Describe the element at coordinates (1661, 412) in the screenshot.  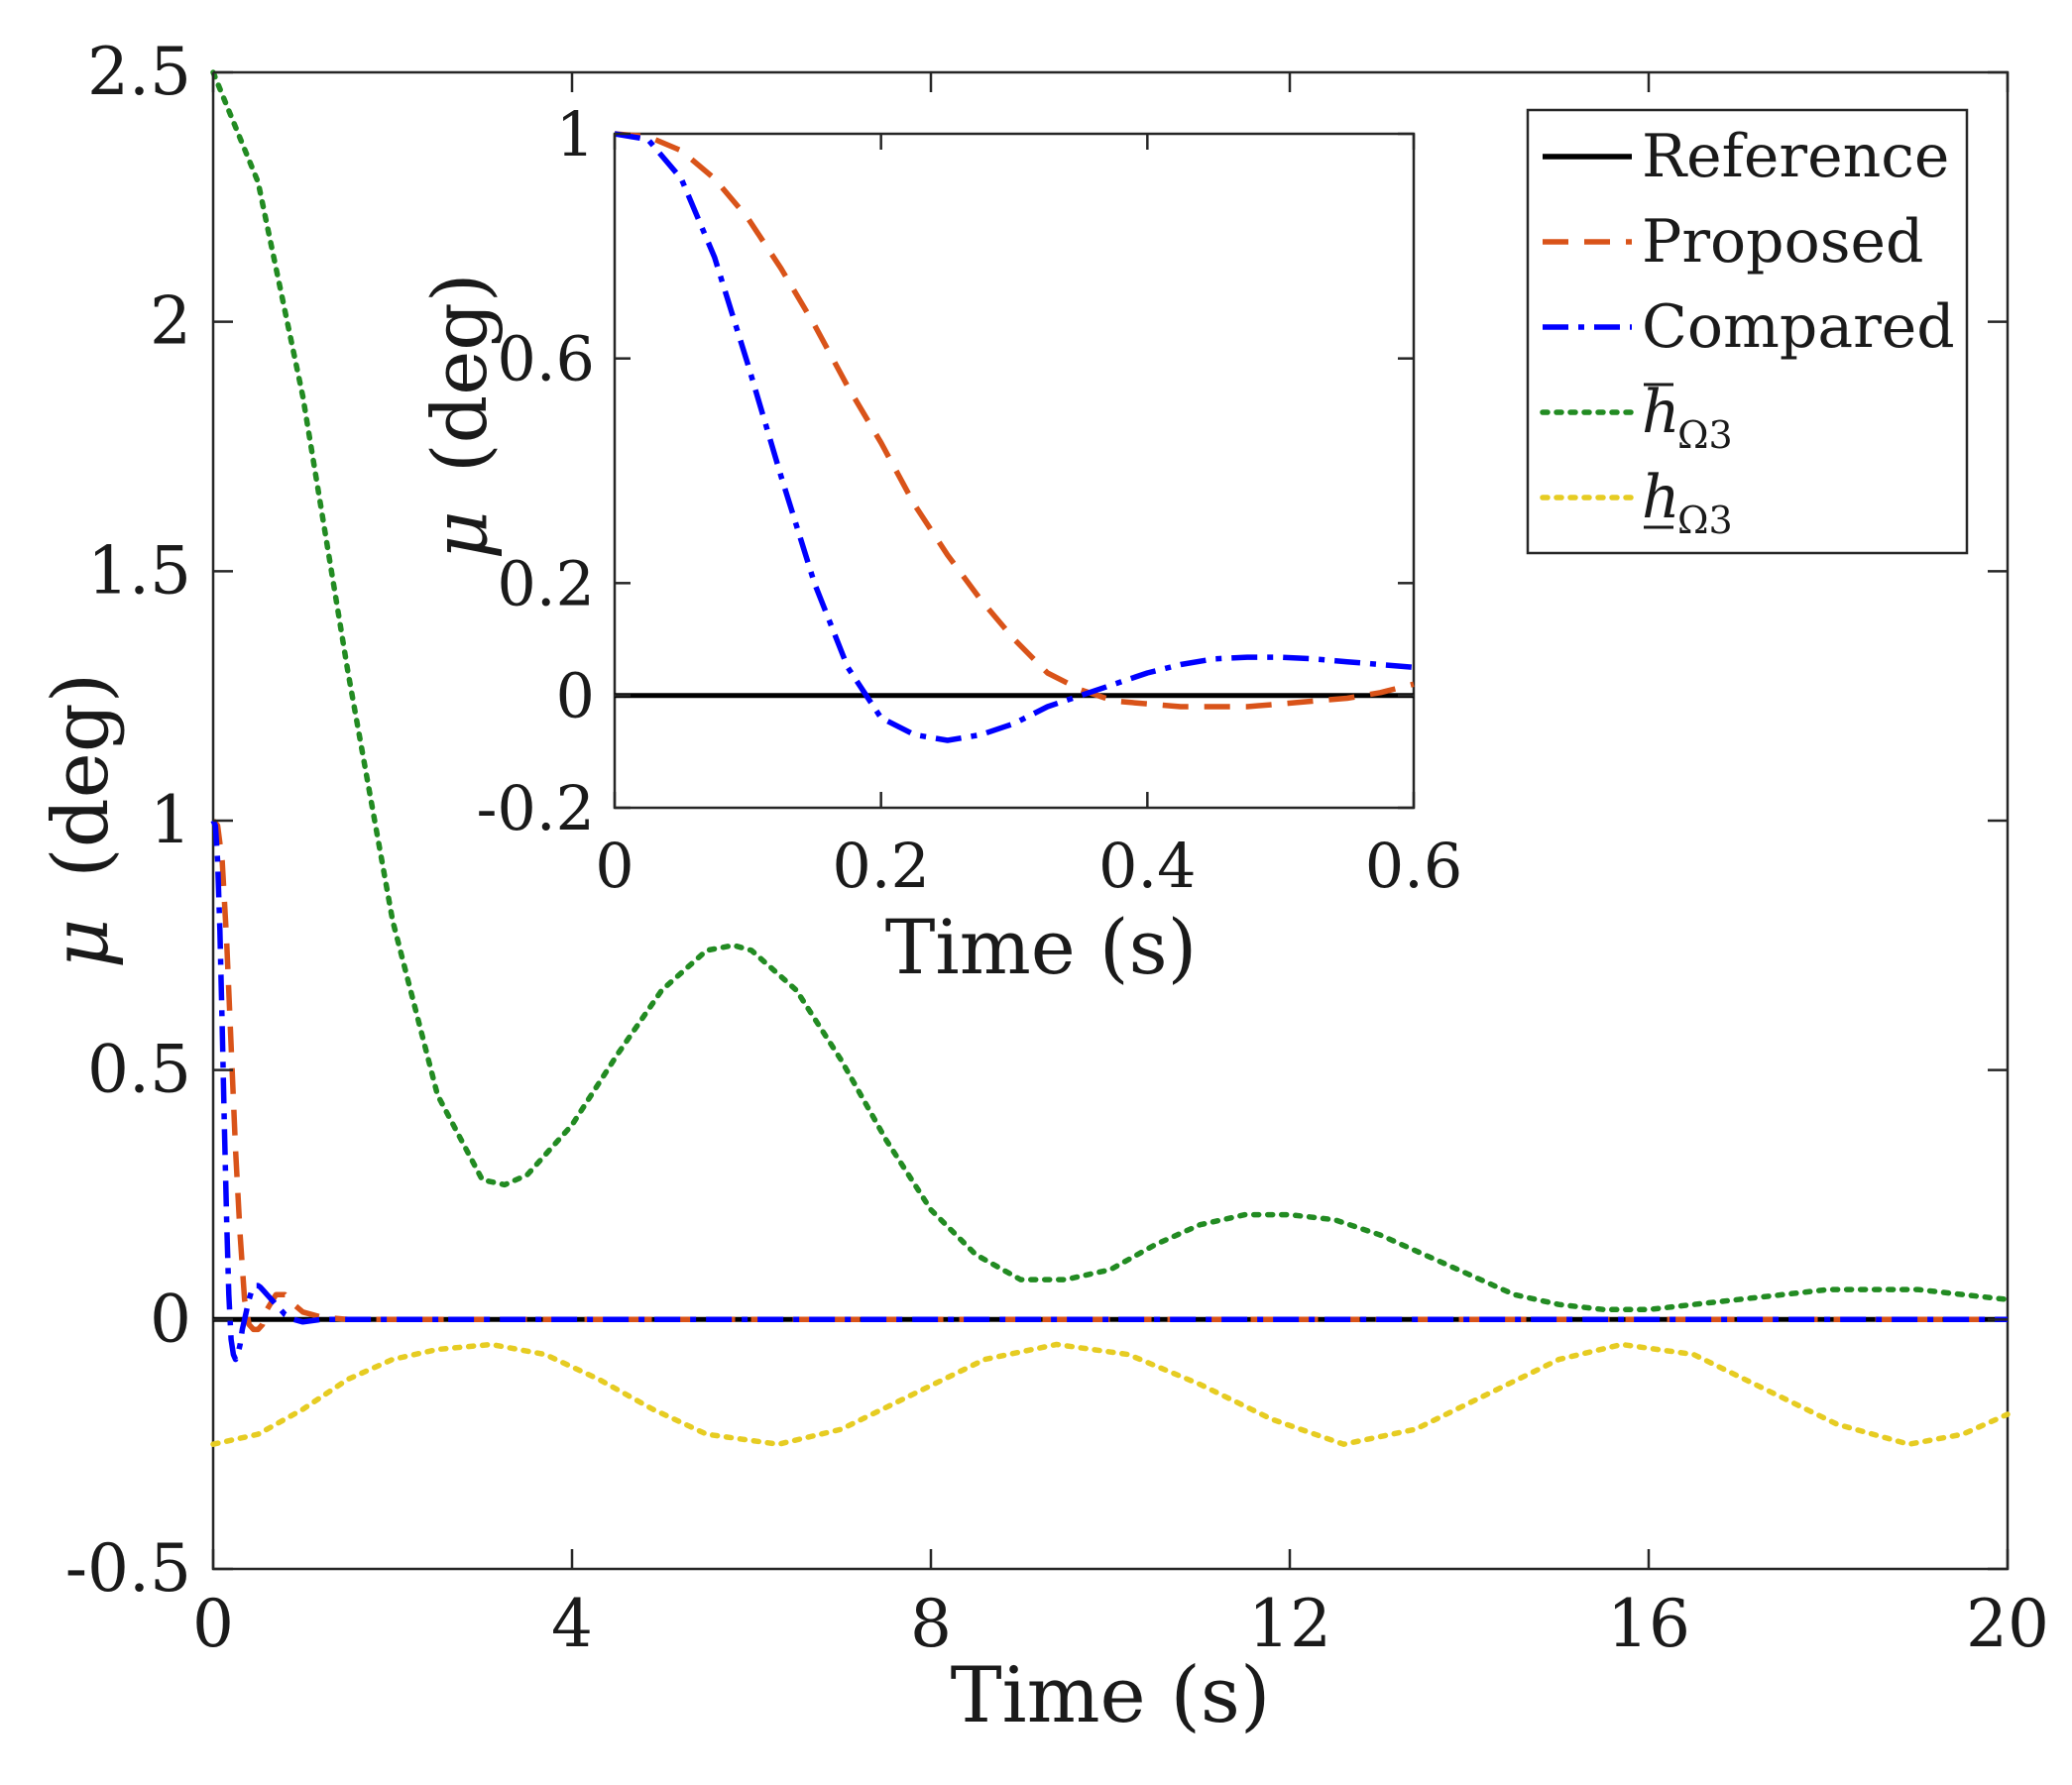
I see `legend-label-h_upper: h` at that location.